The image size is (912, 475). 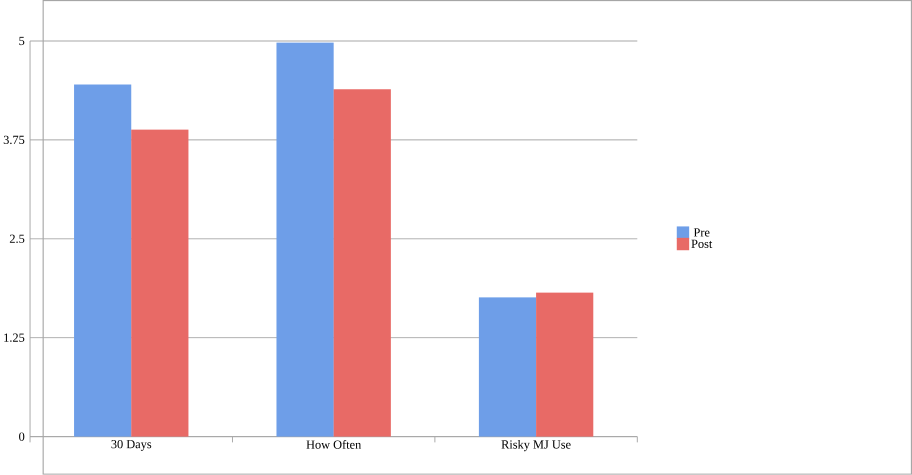 I want to click on x-tick-label: Risky MJ Use, so click(x=536, y=446).